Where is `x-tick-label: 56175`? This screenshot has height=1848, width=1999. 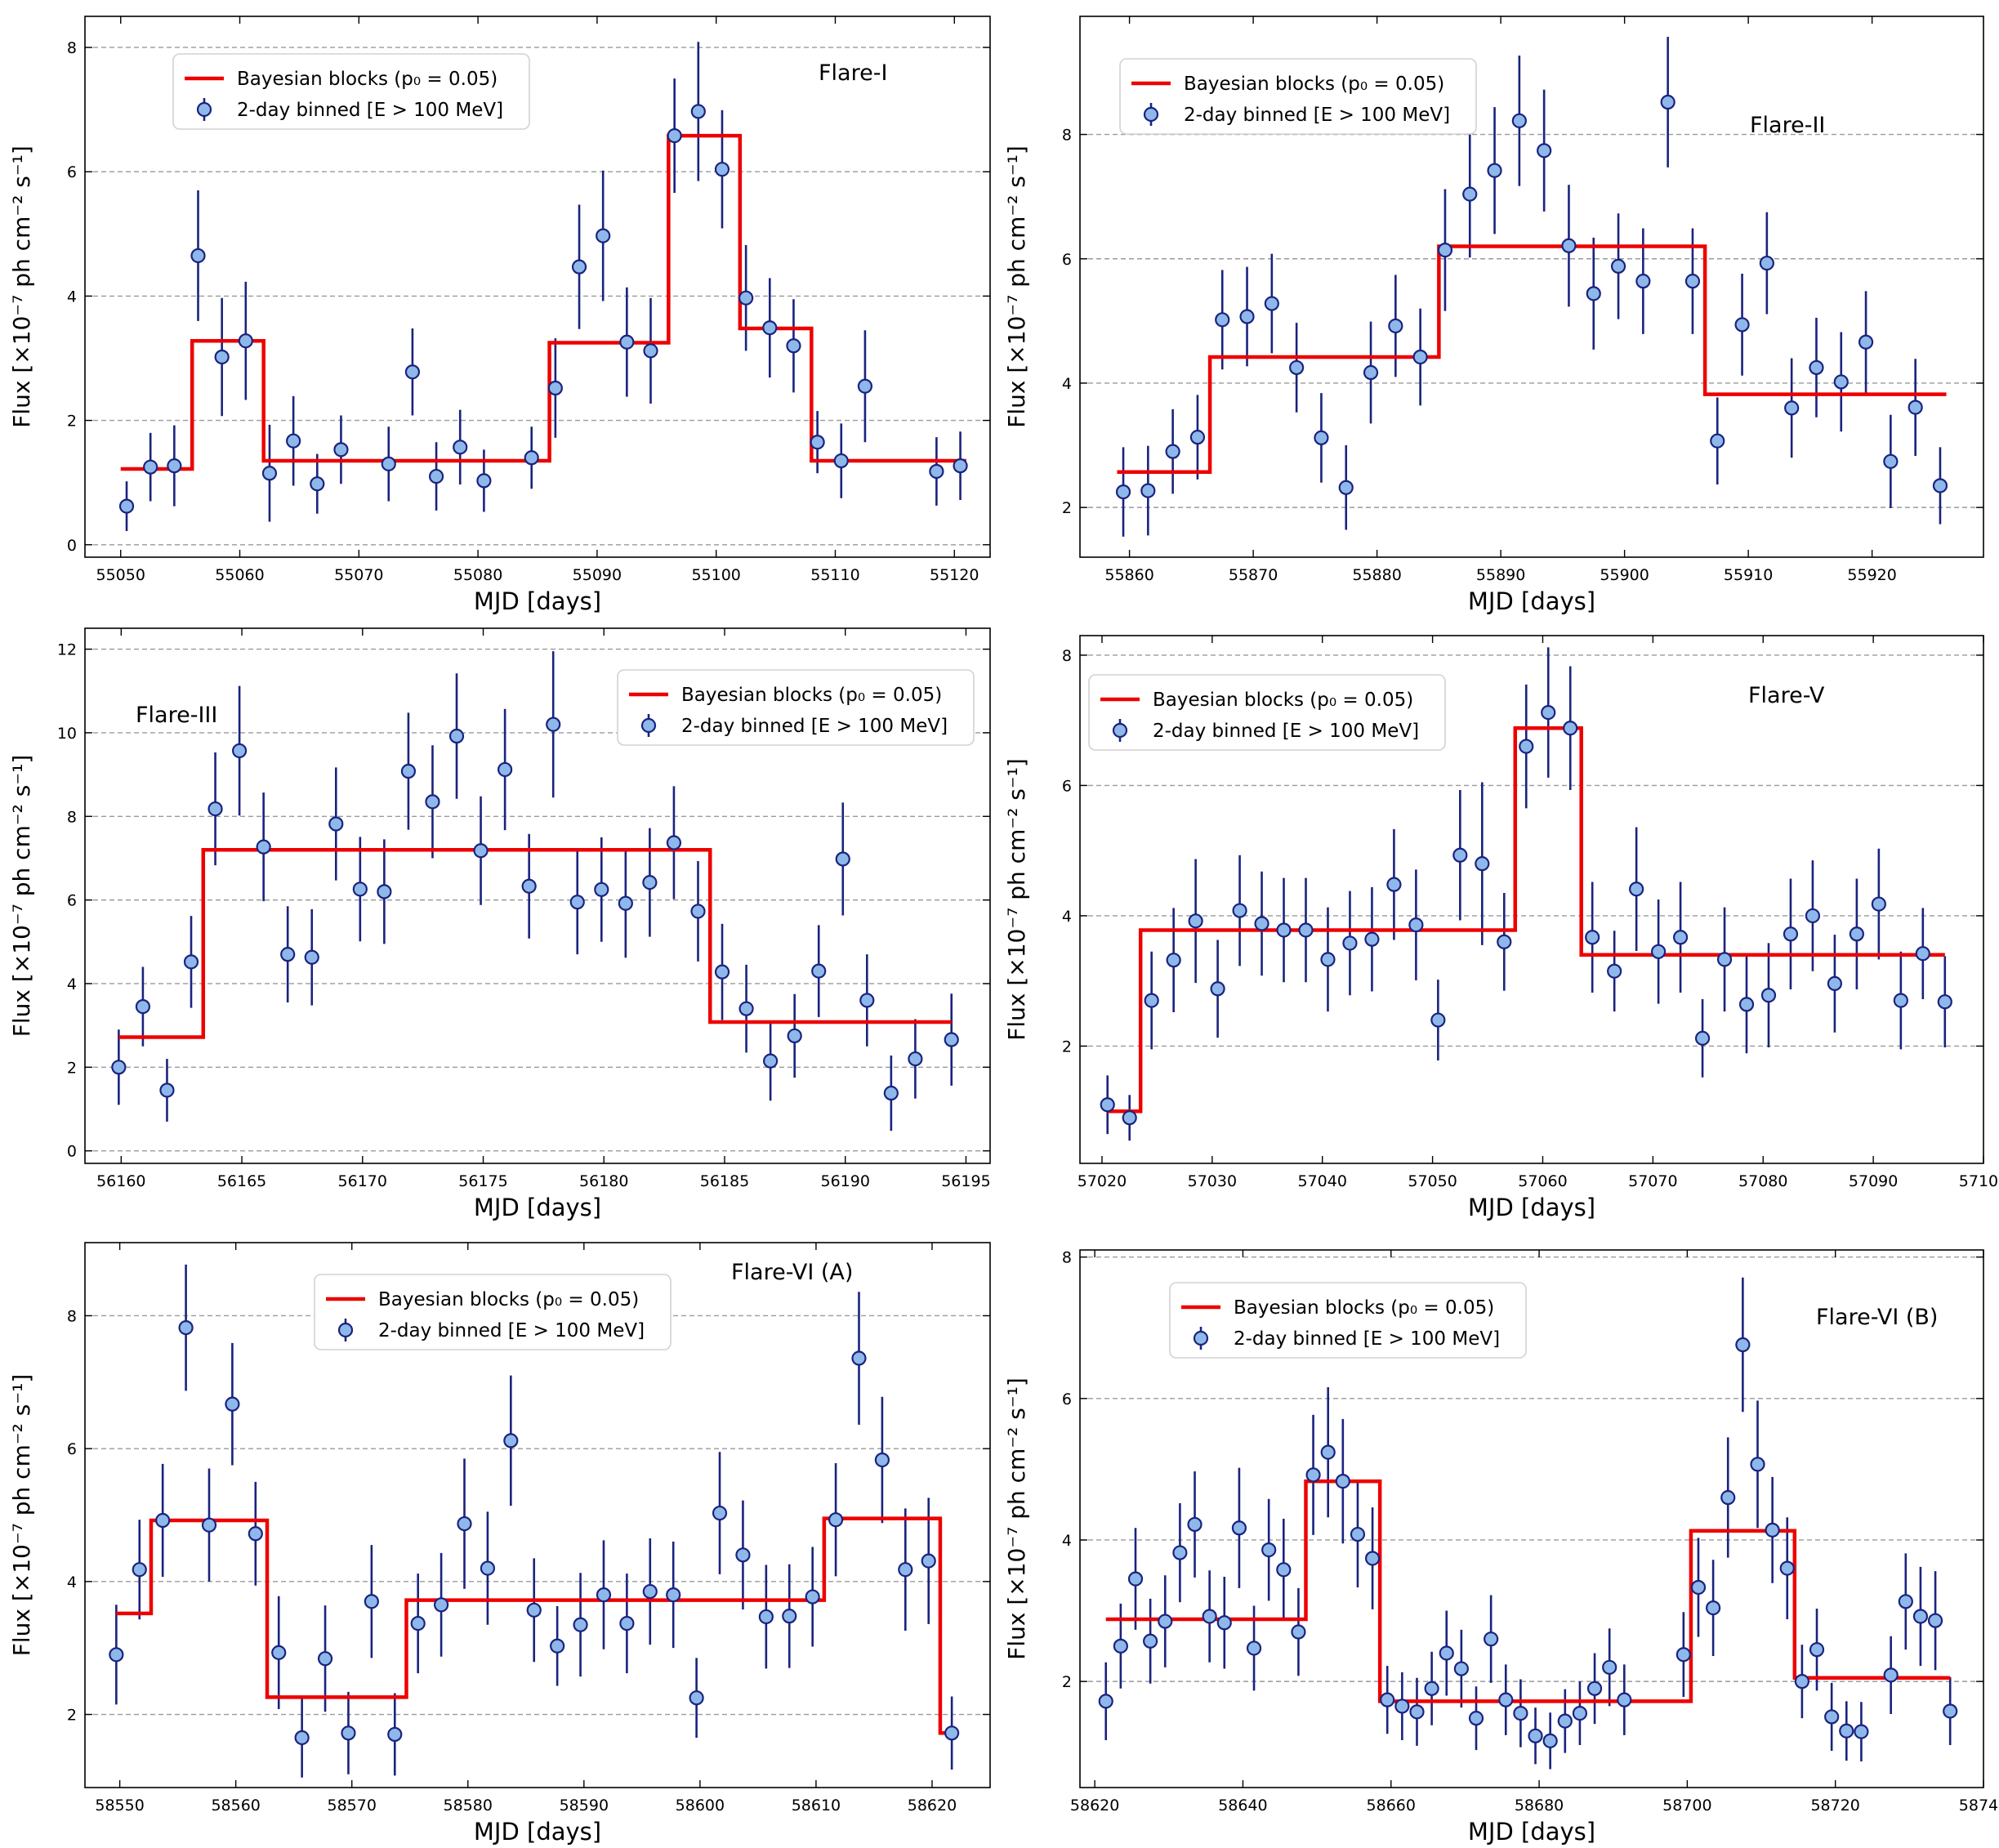
x-tick-label: 56175 is located at coordinates (483, 1181).